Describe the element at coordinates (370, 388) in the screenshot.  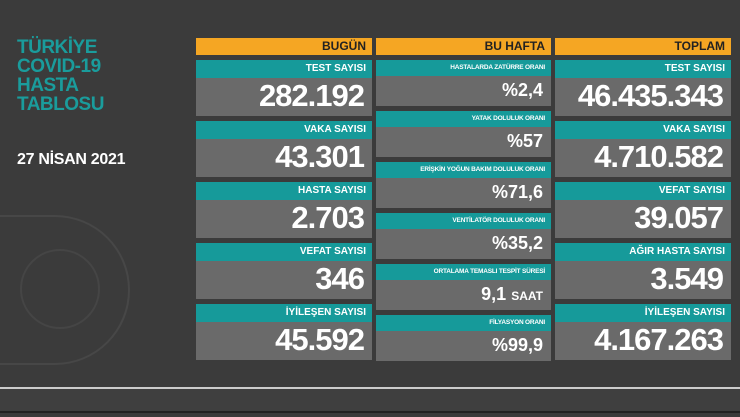
I see `divider` at that location.